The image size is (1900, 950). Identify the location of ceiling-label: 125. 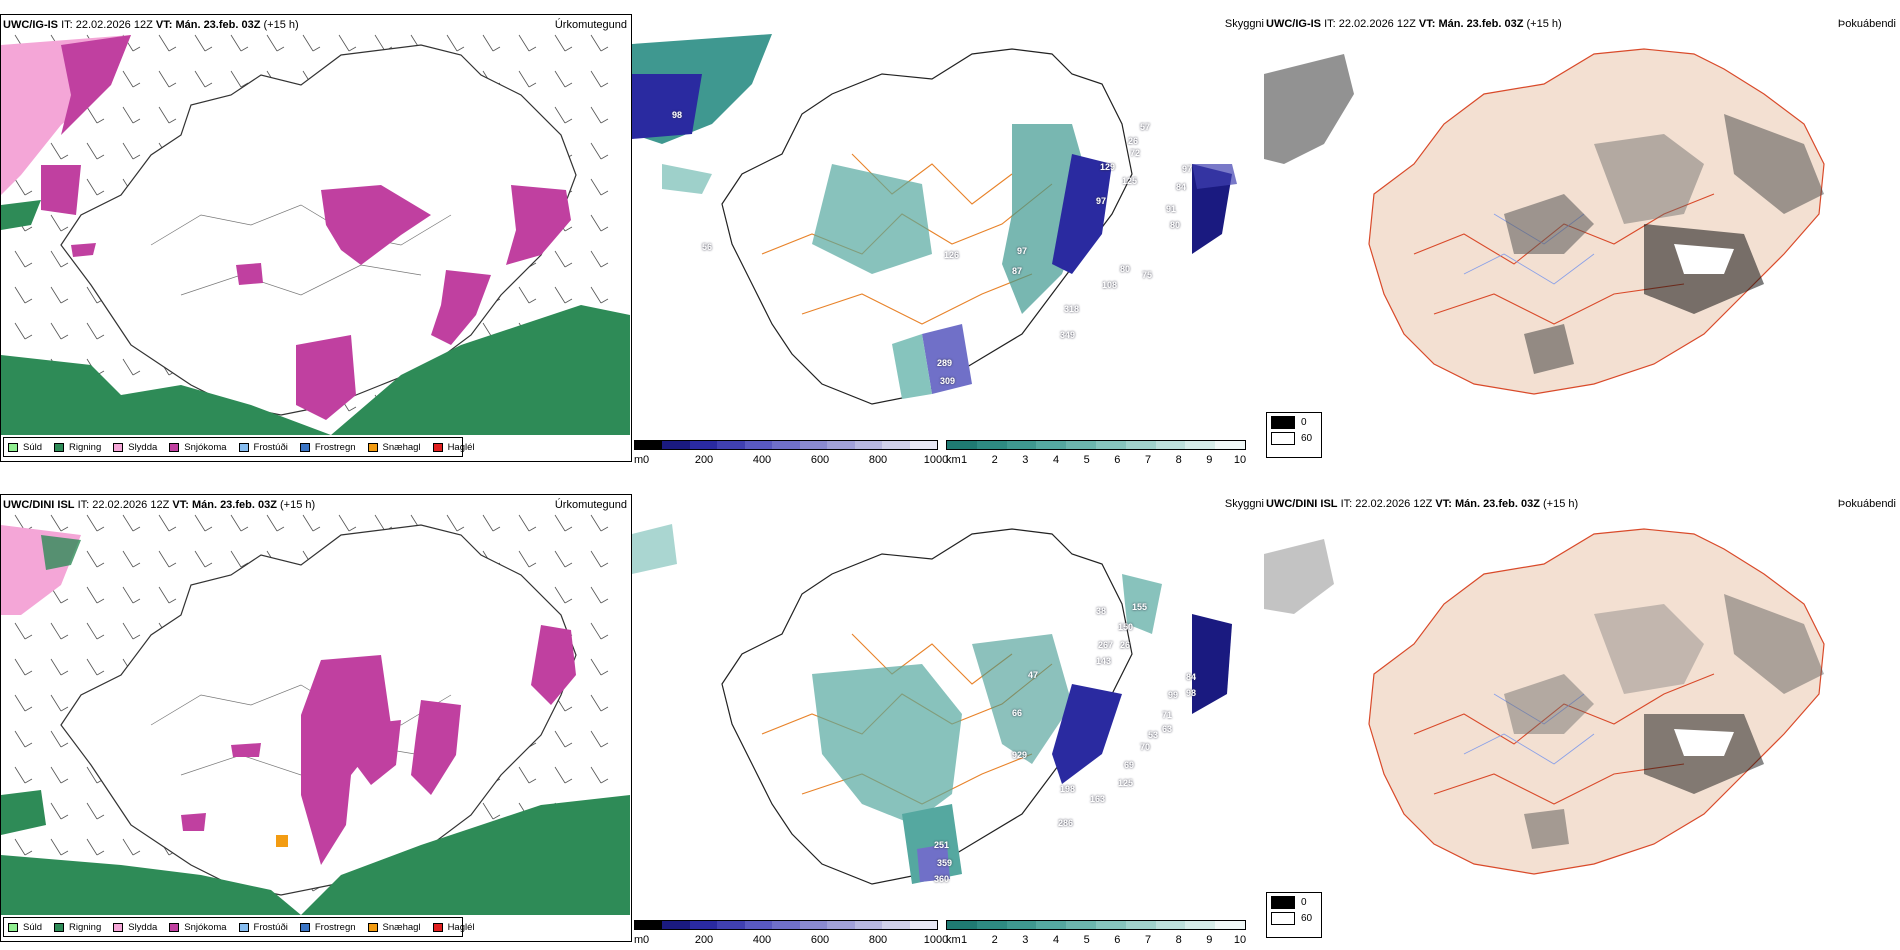
(1130, 181).